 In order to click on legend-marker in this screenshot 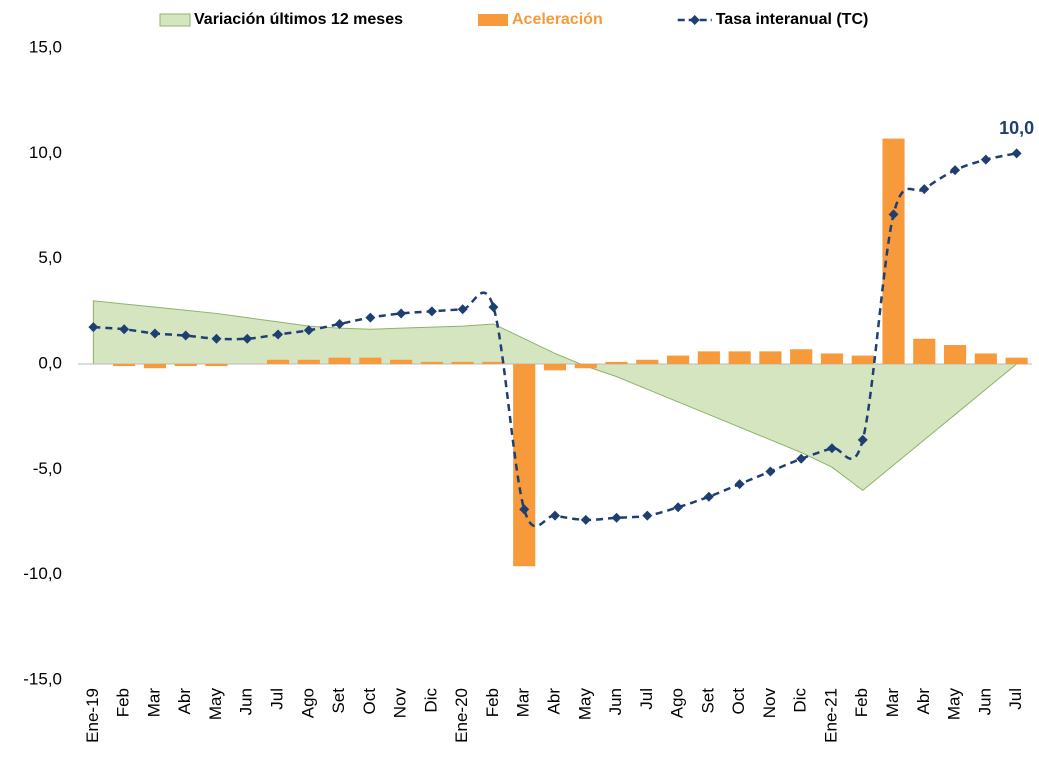, I will do `click(694, 20)`.